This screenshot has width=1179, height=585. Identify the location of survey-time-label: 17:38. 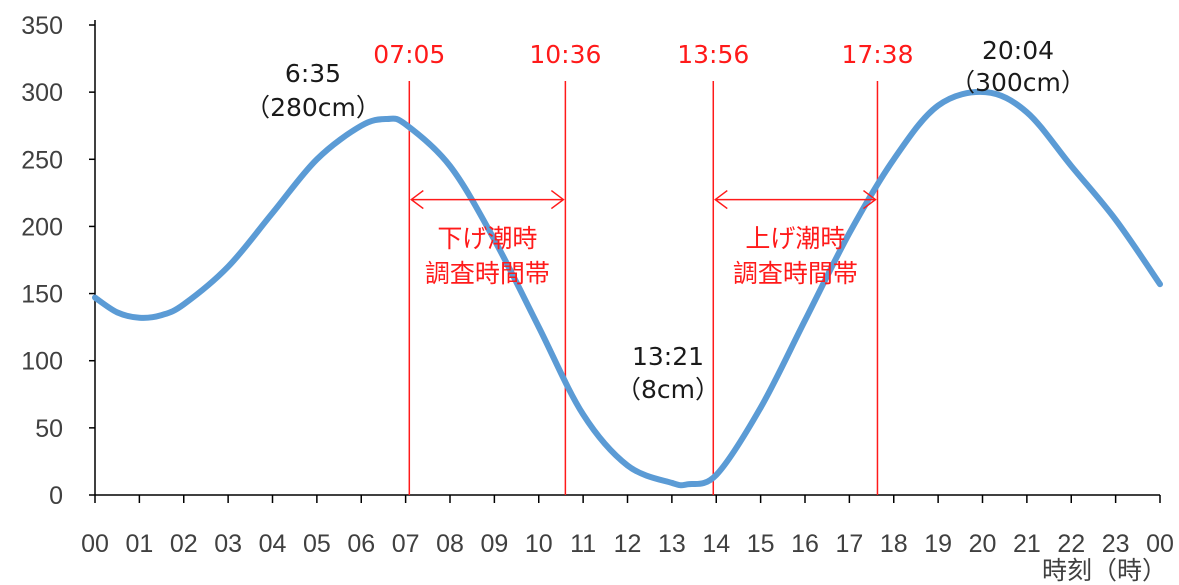
(877, 54).